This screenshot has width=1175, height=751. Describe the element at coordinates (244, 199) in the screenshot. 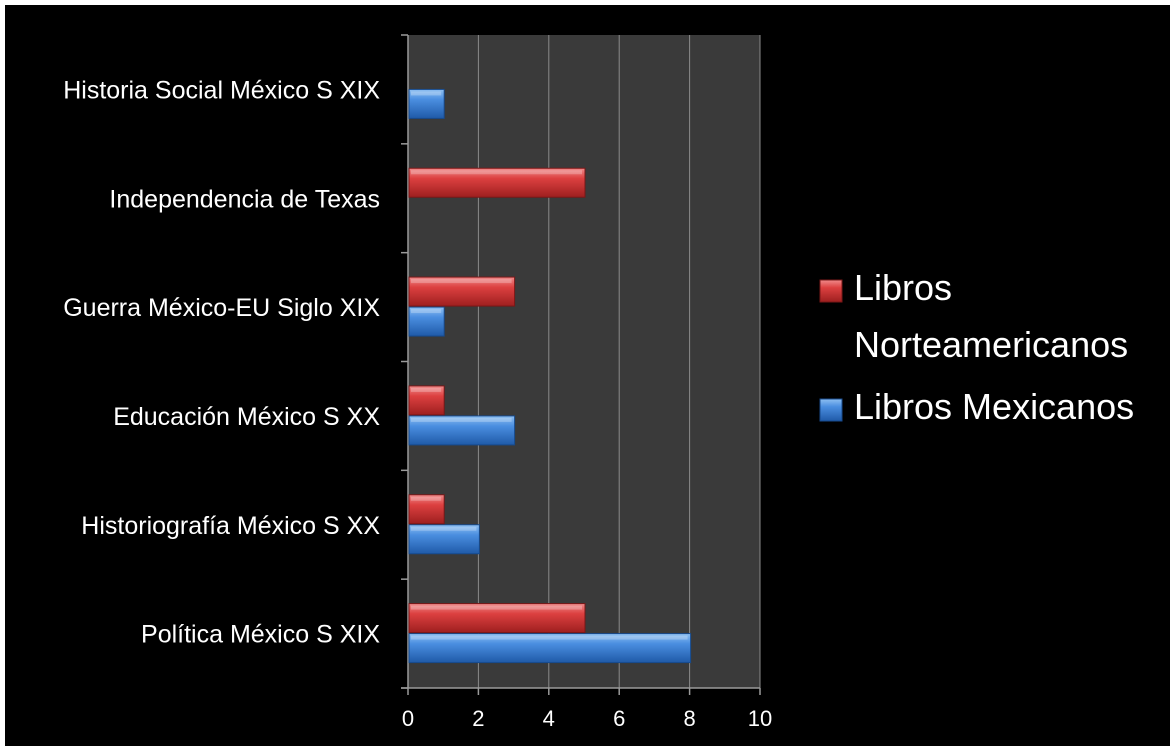

I see `category-label: Independencia de Texas` at that location.